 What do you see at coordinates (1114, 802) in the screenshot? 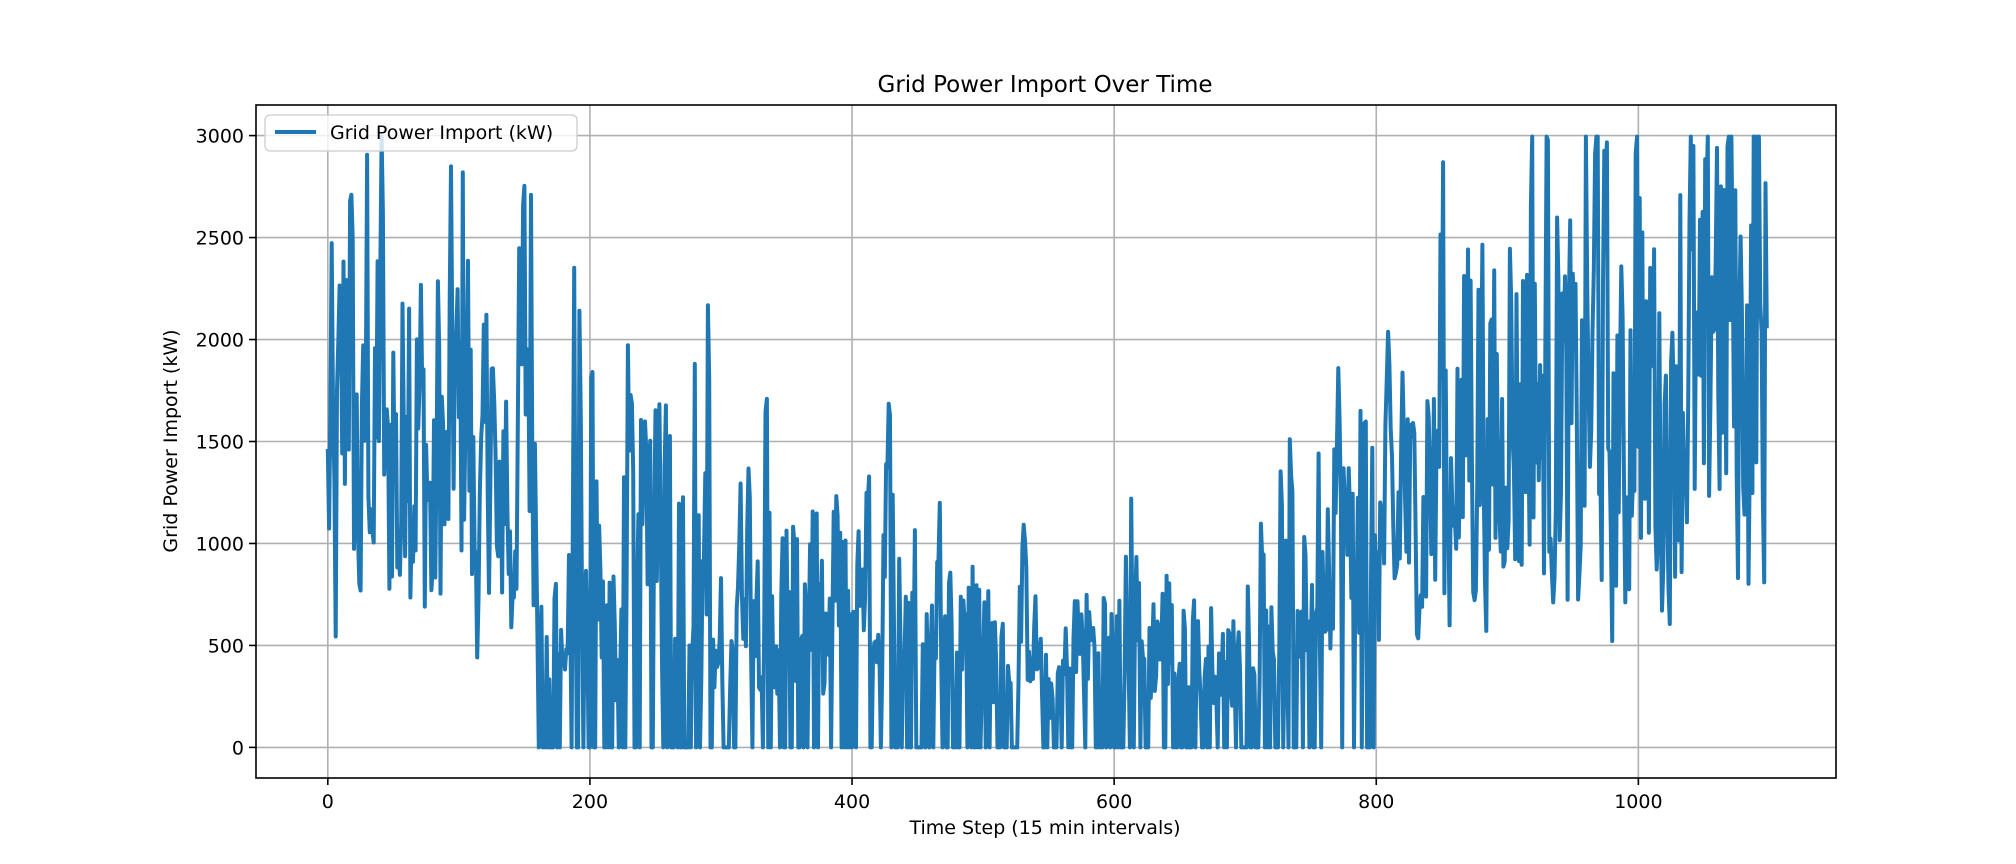
I see `x-tick-label: 600` at bounding box center [1114, 802].